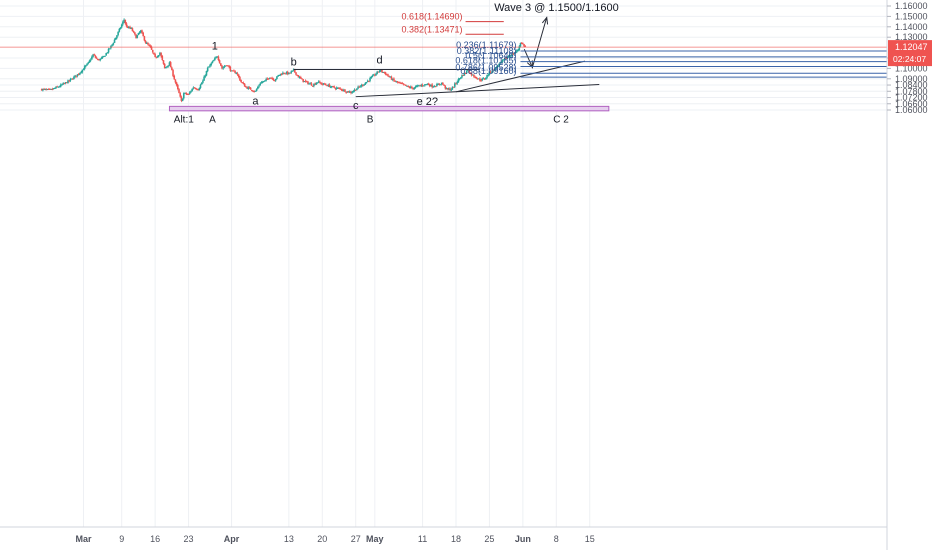  I want to click on bar-countdown-label: 02:24:07, so click(909, 59).